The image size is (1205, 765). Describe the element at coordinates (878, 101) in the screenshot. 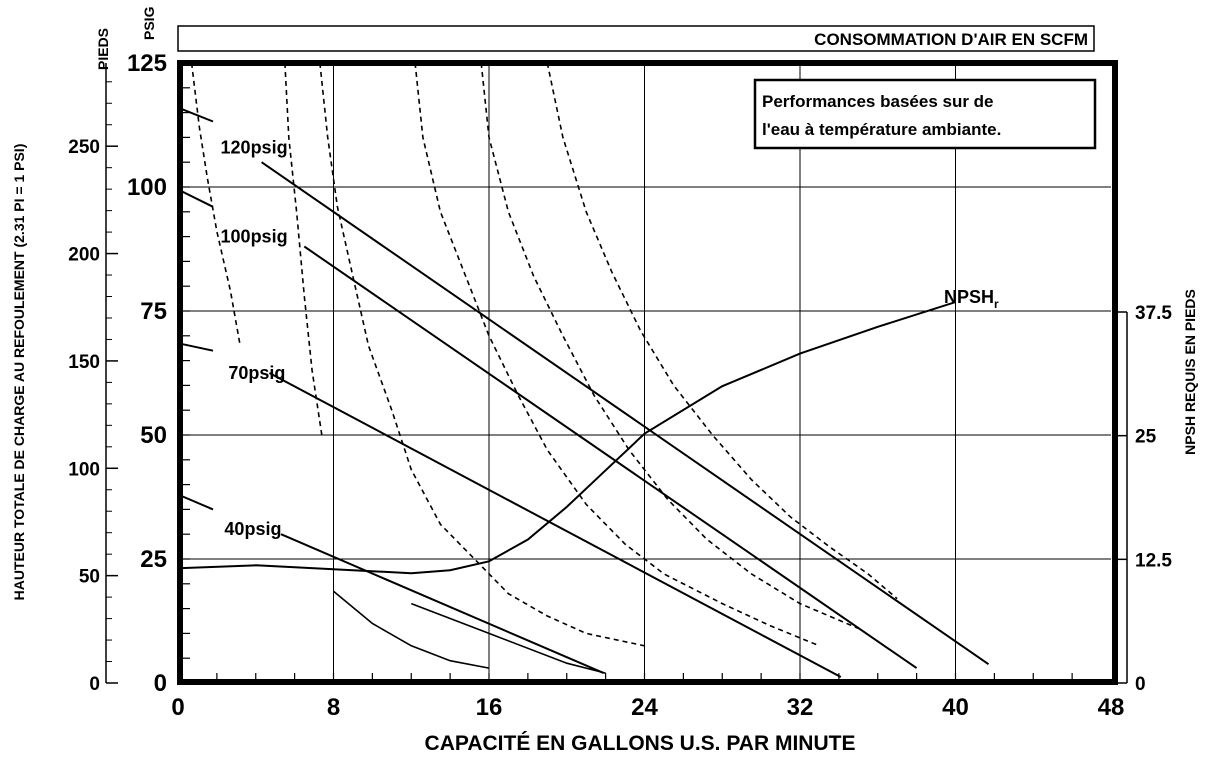

I see `note-line-1: Performances basées sur de` at that location.